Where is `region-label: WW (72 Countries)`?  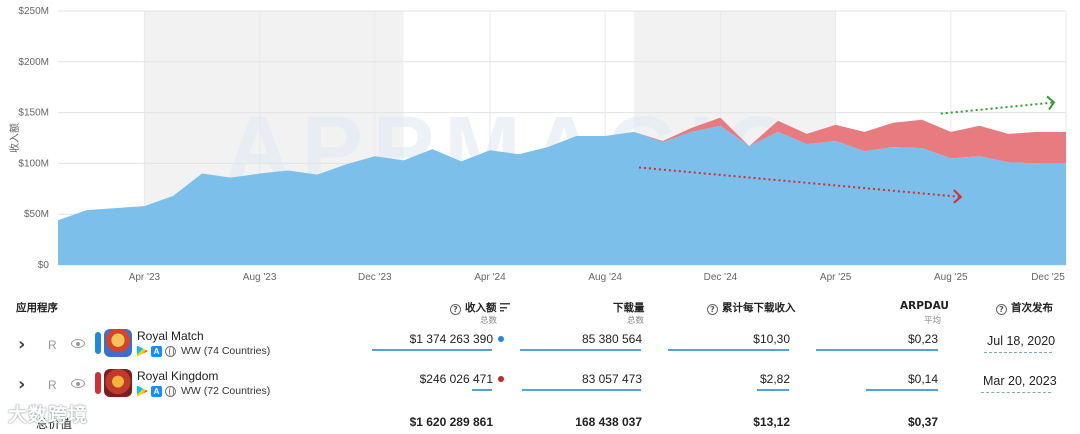 region-label: WW (72 Countries) is located at coordinates (226, 391).